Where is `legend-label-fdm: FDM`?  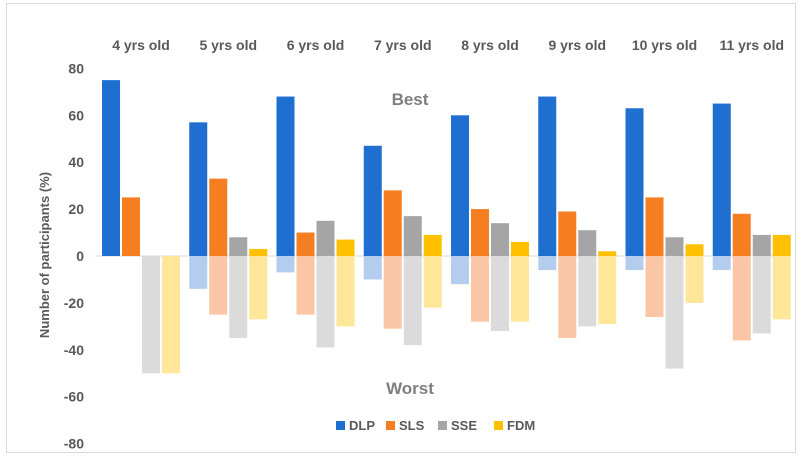
legend-label-fdm: FDM is located at coordinates (521, 425).